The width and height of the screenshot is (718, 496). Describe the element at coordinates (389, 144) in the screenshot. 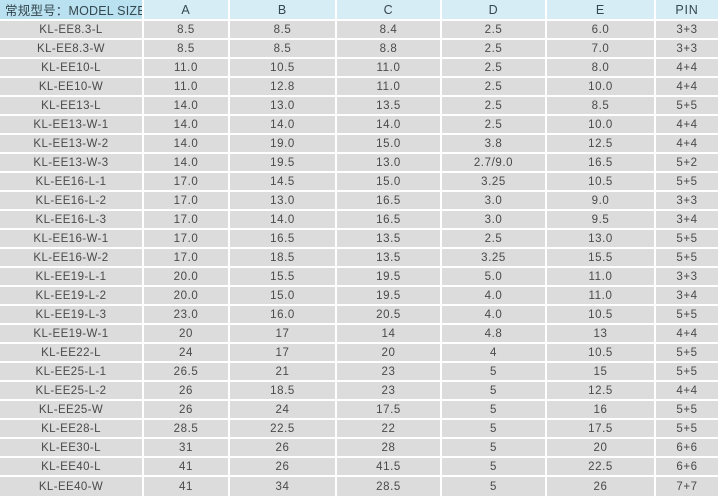

I see `value-cell-c: 15.0` at that location.